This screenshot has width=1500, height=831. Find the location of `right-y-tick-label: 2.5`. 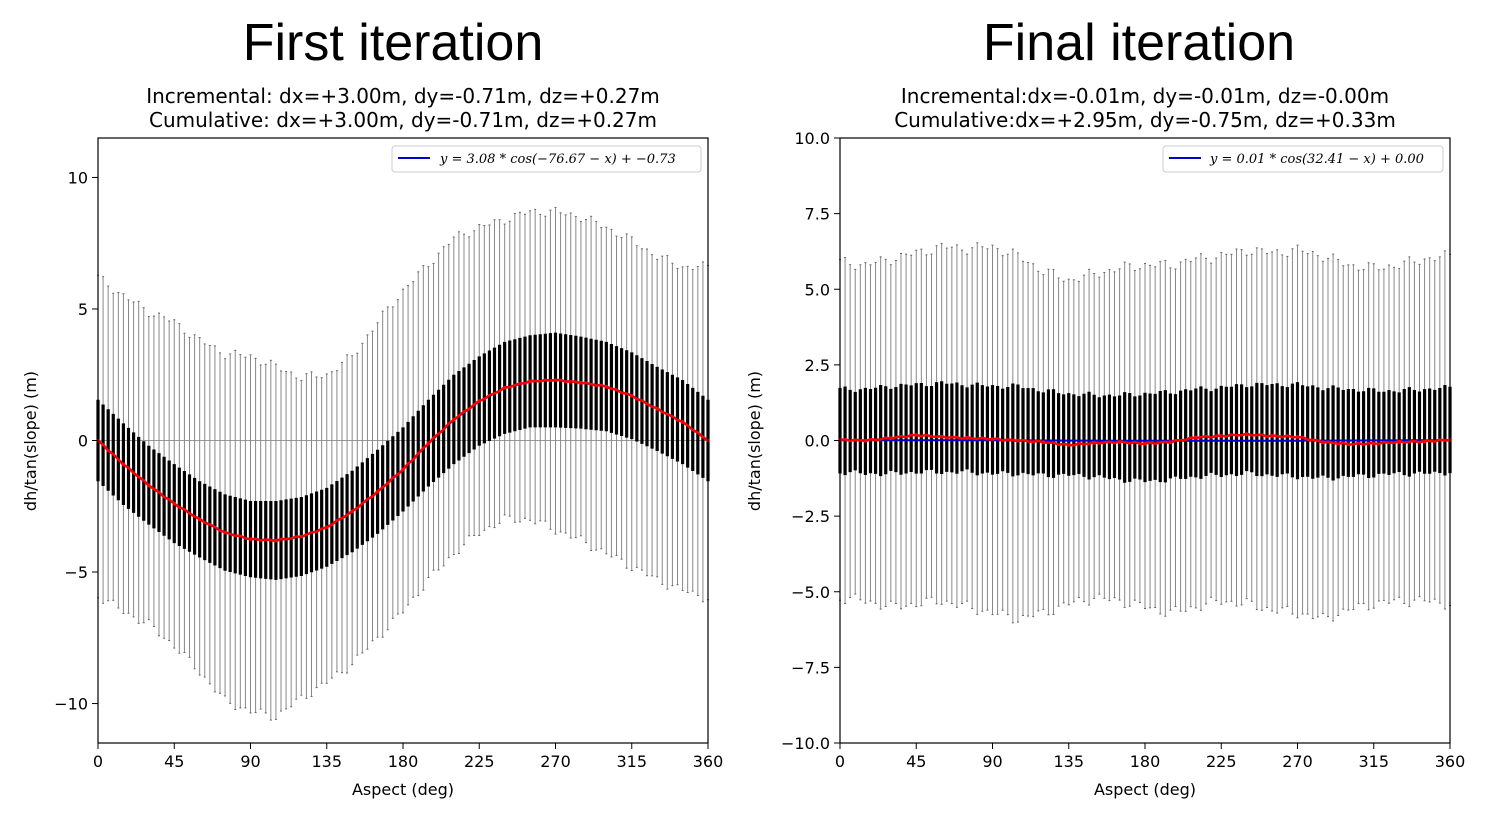

right-y-tick-label: 2.5 is located at coordinates (817, 365).